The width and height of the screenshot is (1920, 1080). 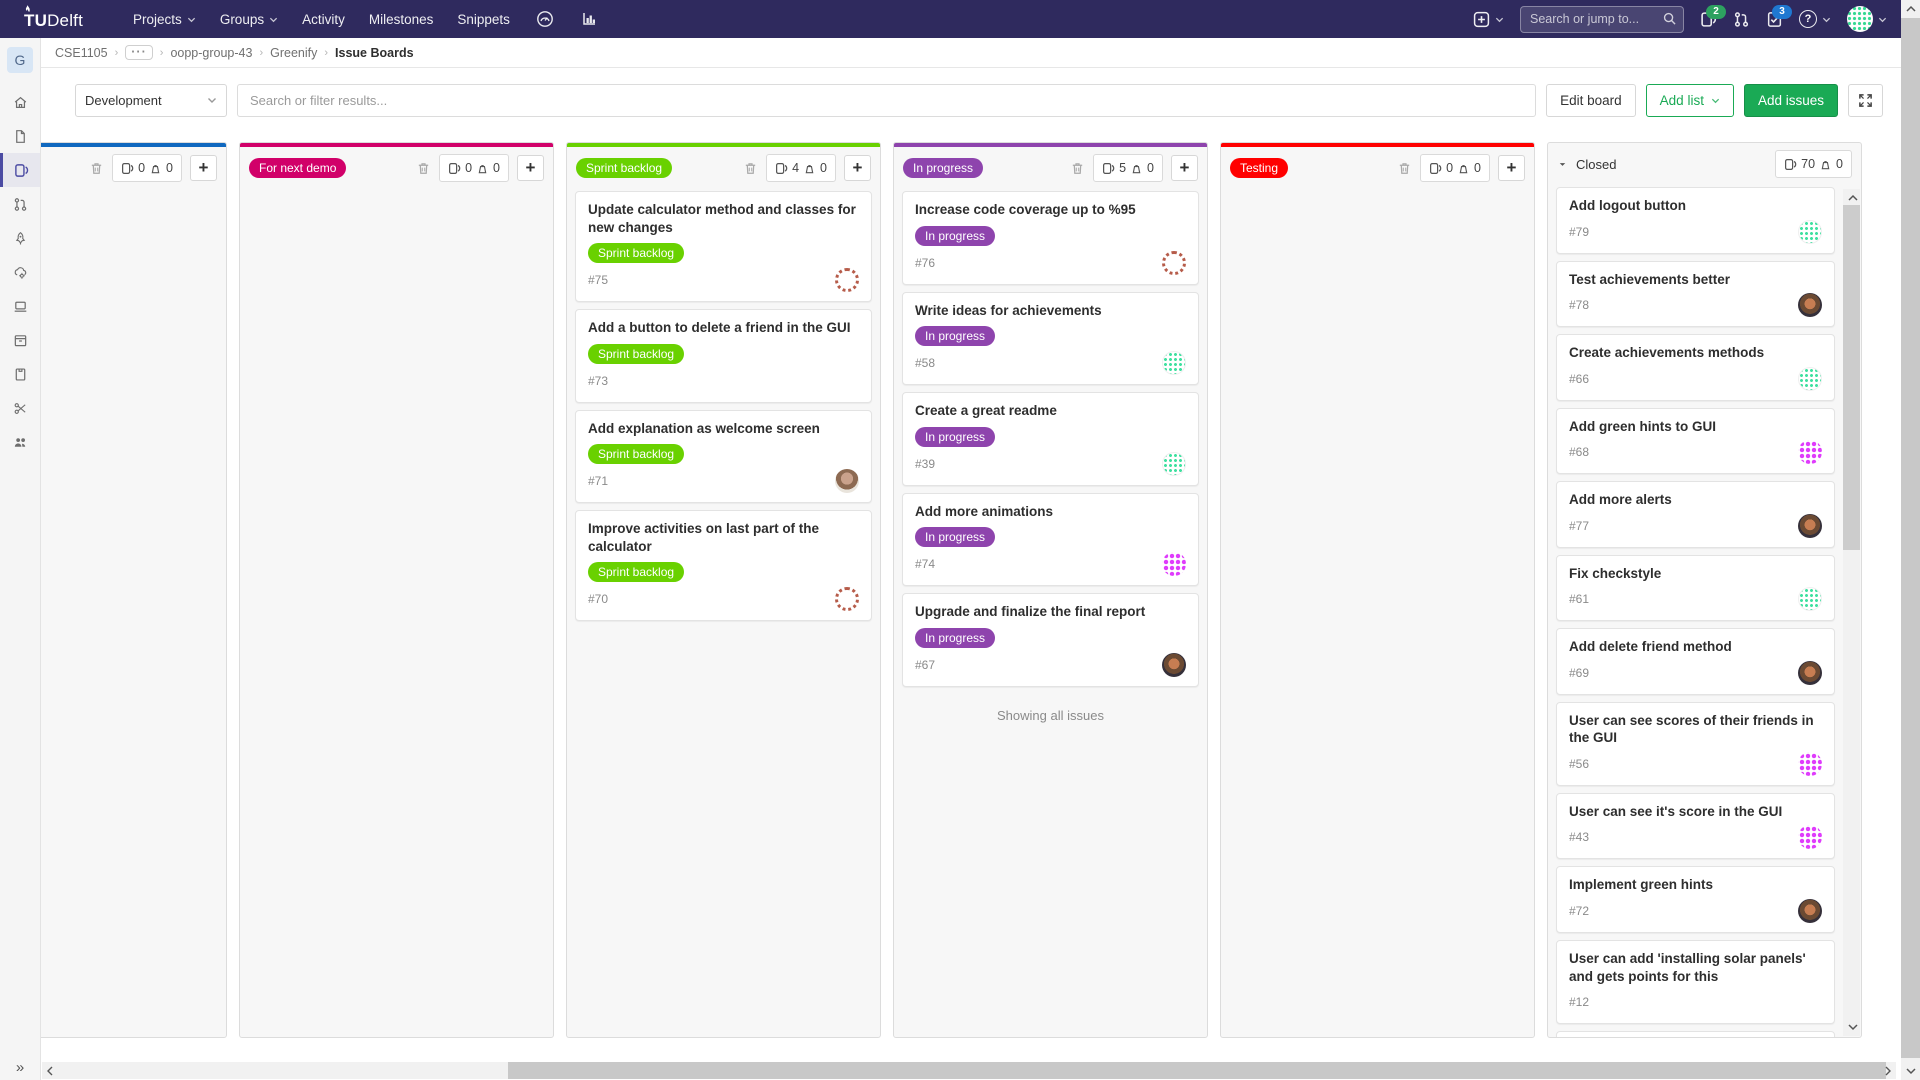 What do you see at coordinates (1641, 885) in the screenshot?
I see `issue-title: Implement green hints` at bounding box center [1641, 885].